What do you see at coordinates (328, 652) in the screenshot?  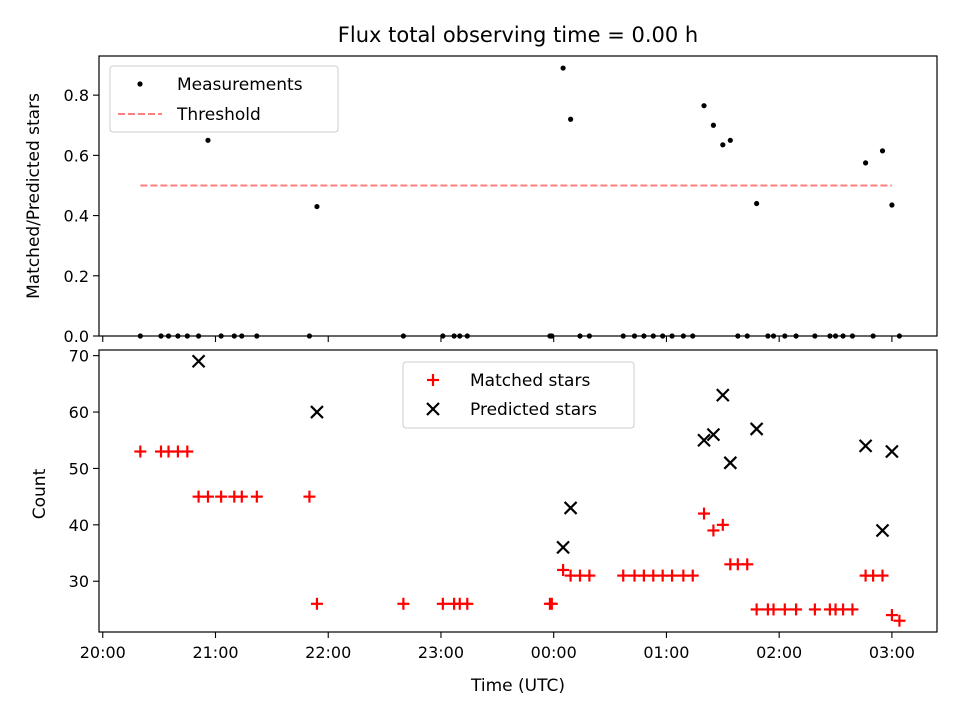 I see `bottom-xtick-label-2: 22:00` at bounding box center [328, 652].